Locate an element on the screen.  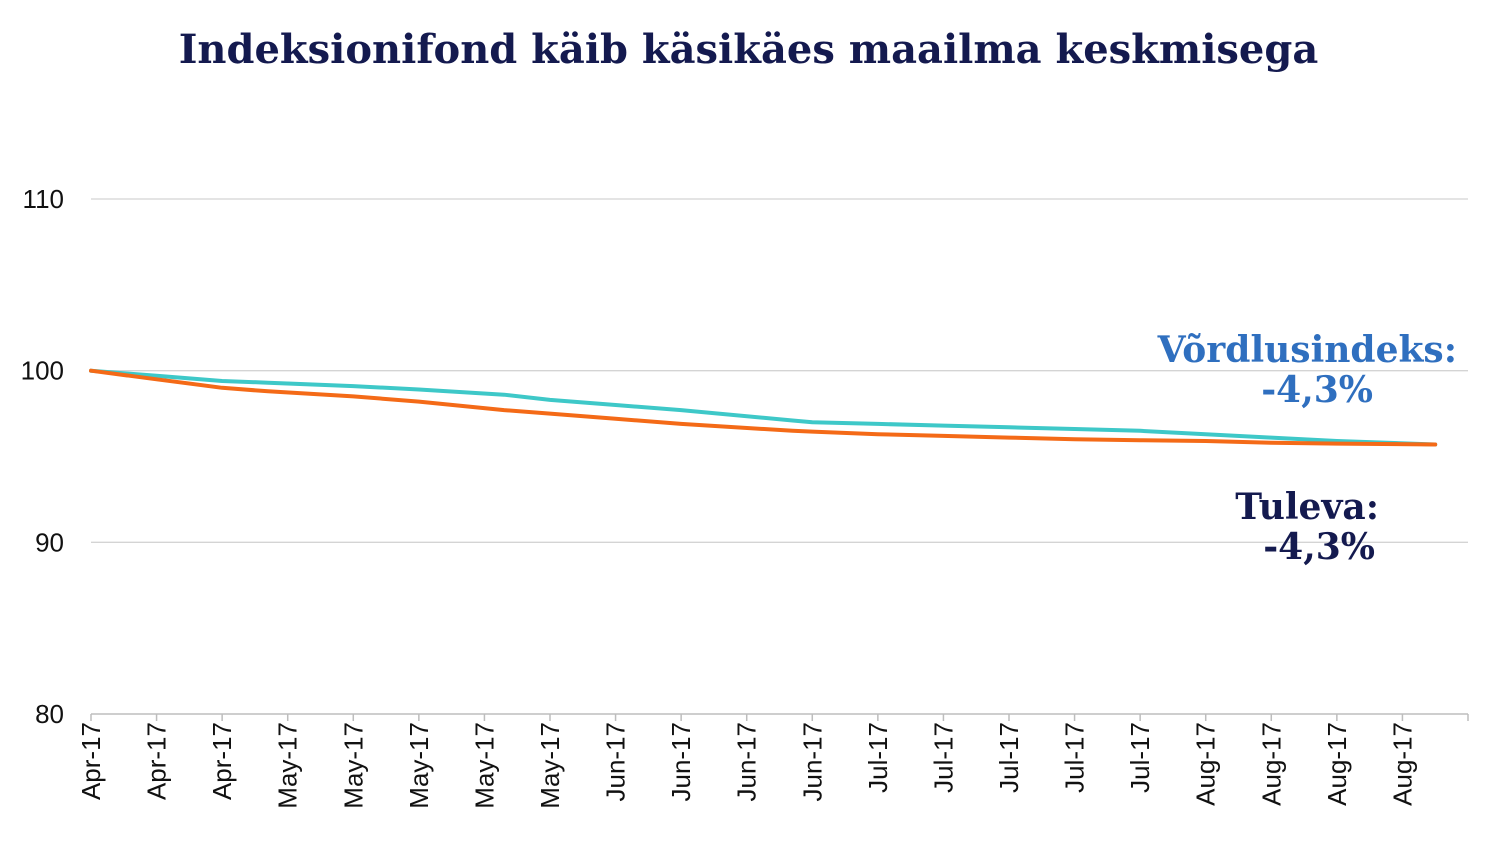
x-axis is located at coordinates (779, 717).